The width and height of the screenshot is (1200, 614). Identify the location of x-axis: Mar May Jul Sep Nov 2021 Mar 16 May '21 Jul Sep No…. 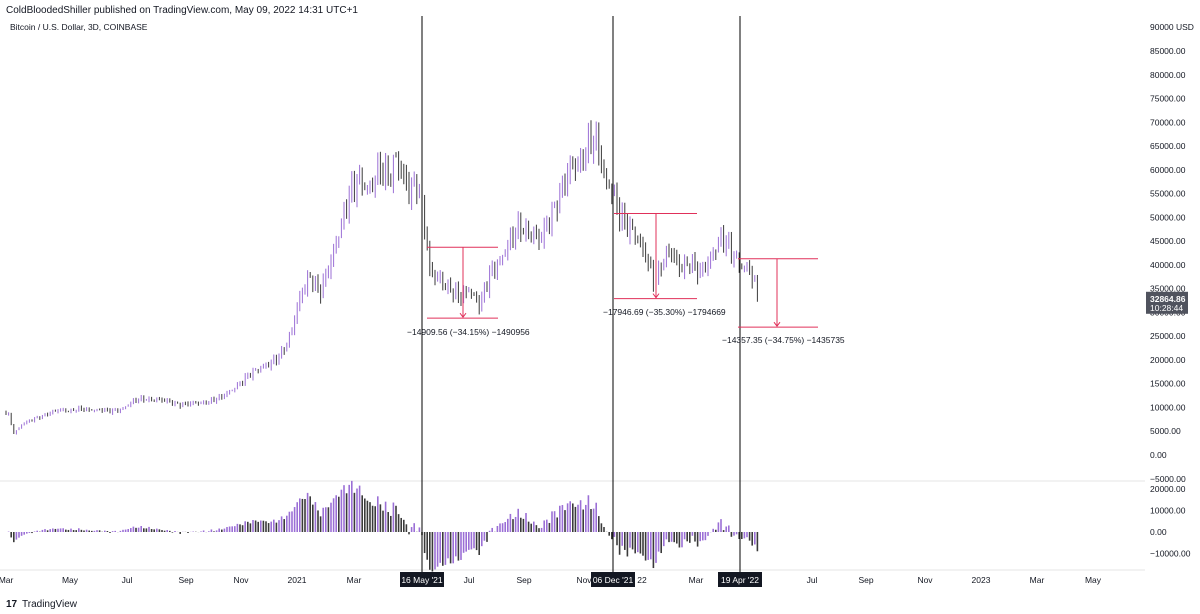
(551, 579).